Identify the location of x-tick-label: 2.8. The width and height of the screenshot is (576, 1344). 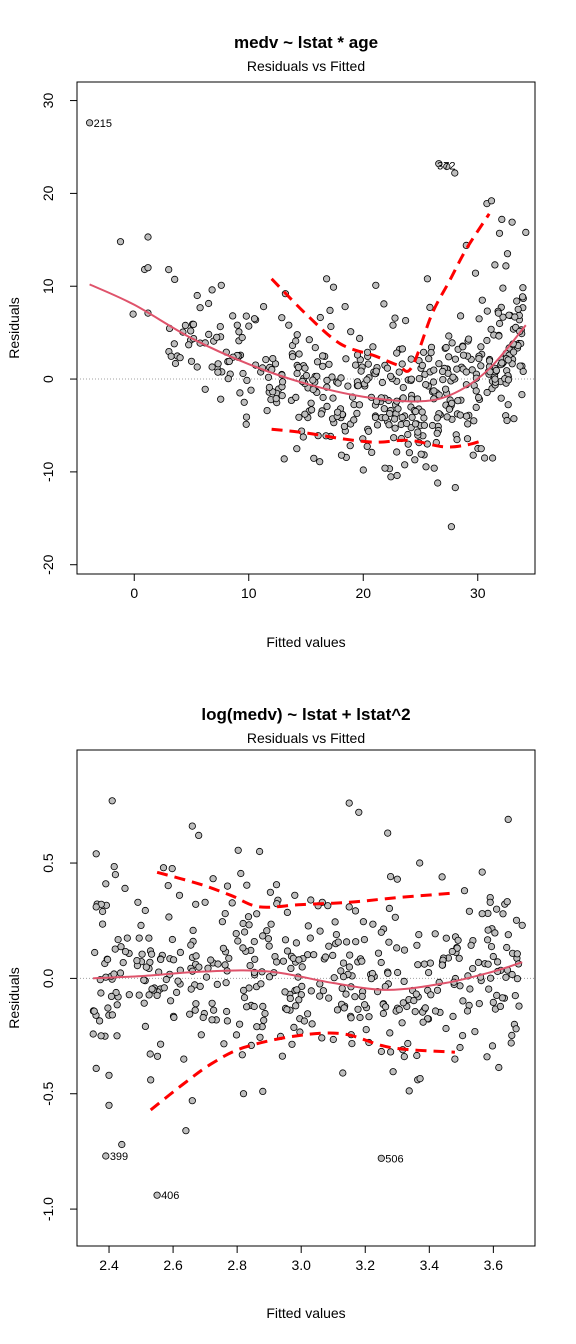
(237, 1265).